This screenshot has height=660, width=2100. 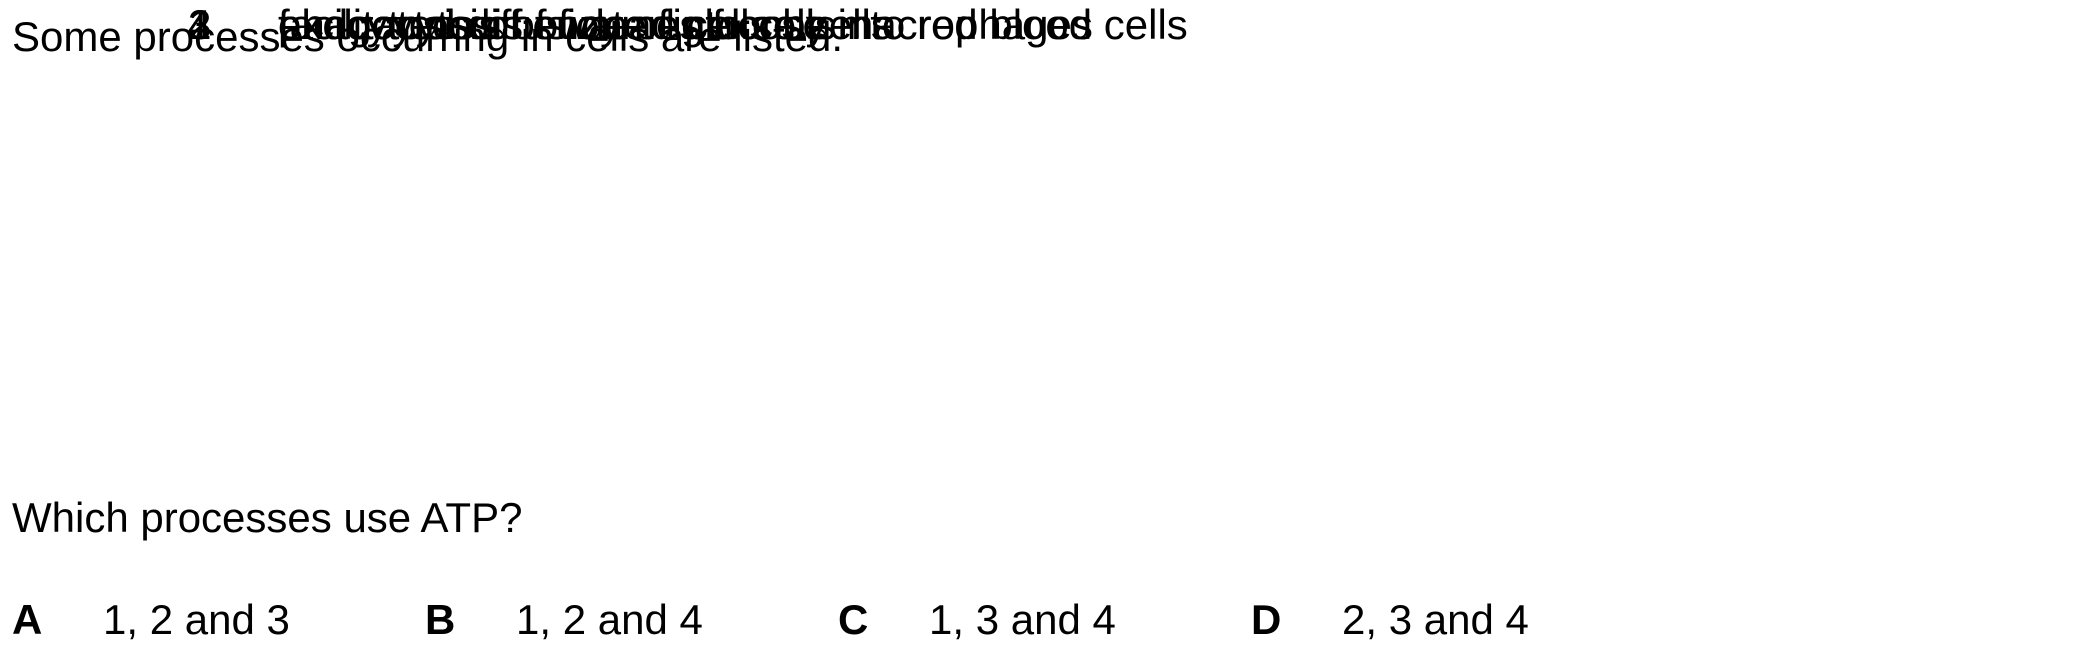 What do you see at coordinates (267, 517) in the screenshot?
I see `question-stem: Which processes use ATP?` at bounding box center [267, 517].